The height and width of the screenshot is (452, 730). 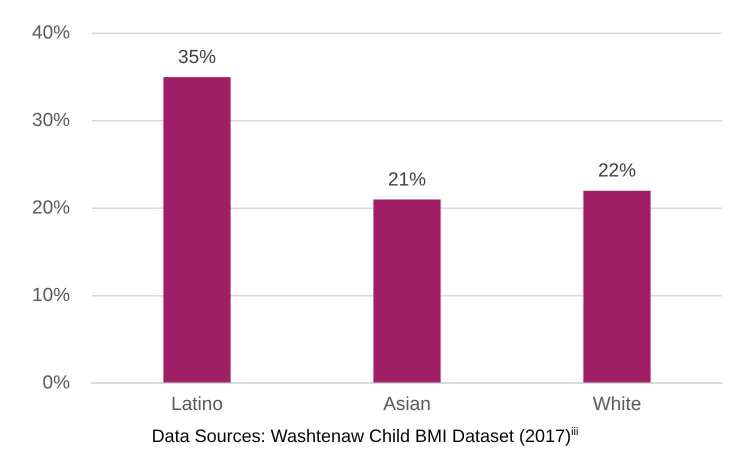 What do you see at coordinates (51, 295) in the screenshot?
I see `y-tick-label: 10%` at bounding box center [51, 295].